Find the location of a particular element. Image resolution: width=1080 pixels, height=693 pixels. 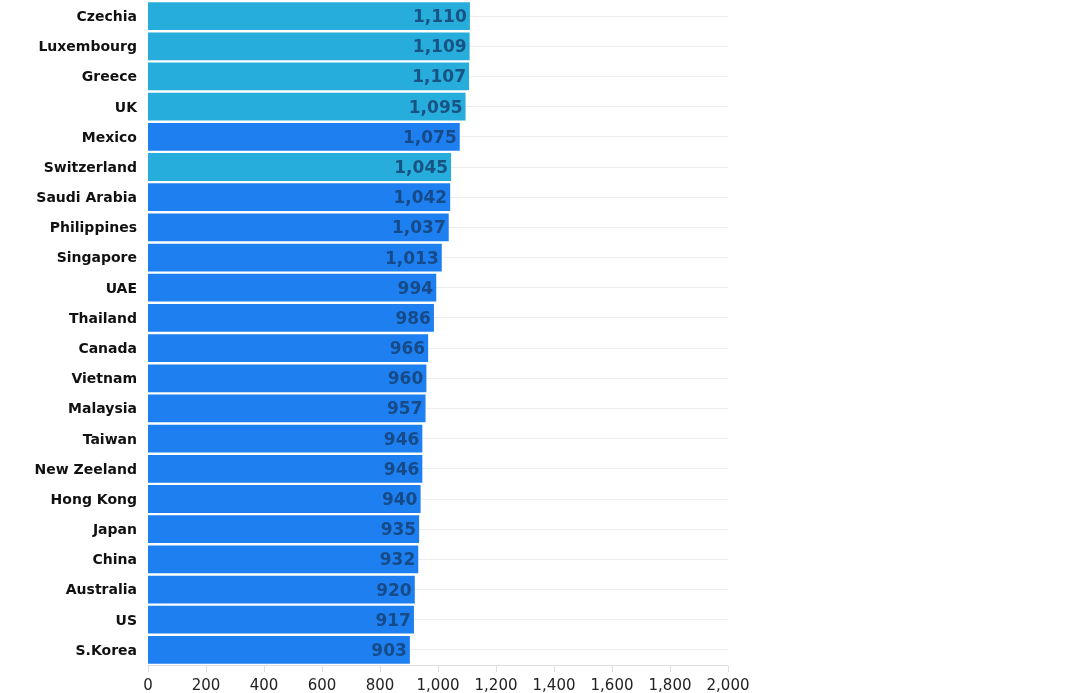

data-label: 1,075 is located at coordinates (429, 136).